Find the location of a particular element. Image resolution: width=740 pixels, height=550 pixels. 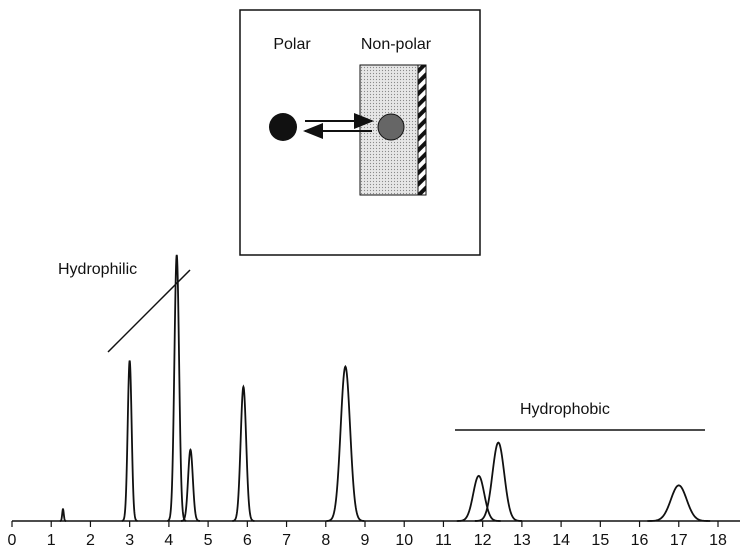

annotation: Hydrophobic is located at coordinates (565, 409).